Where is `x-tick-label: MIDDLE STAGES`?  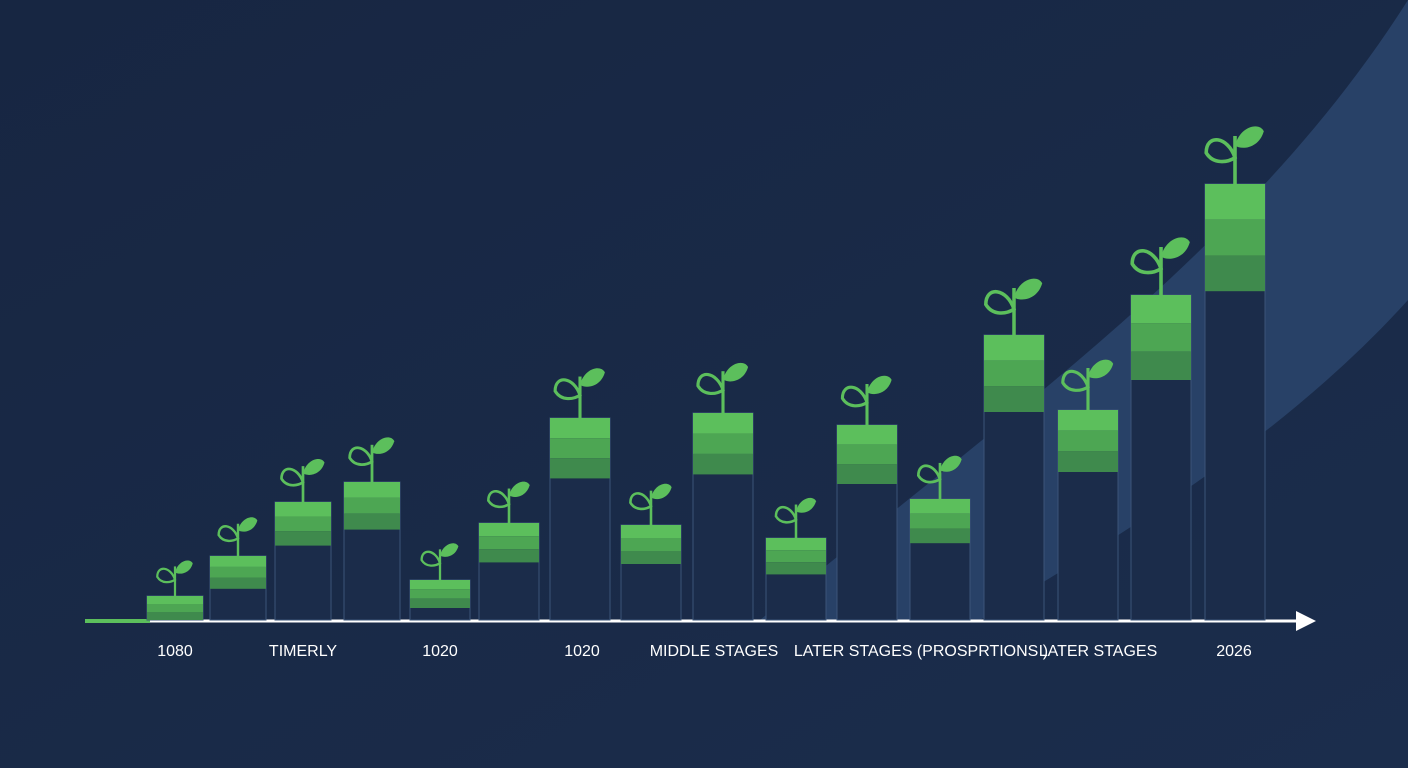
x-tick-label: MIDDLE STAGES is located at coordinates (714, 651).